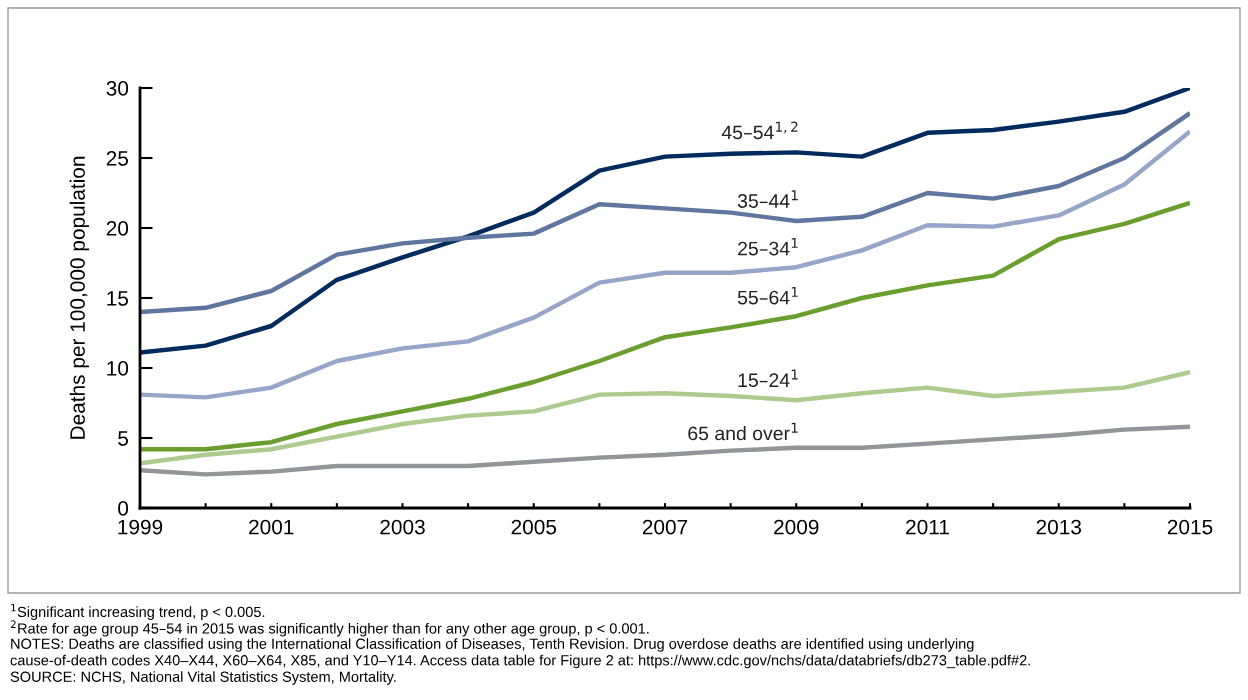  Describe the element at coordinates (665, 527) in the screenshot. I see `x-tick-label: 2007` at that location.